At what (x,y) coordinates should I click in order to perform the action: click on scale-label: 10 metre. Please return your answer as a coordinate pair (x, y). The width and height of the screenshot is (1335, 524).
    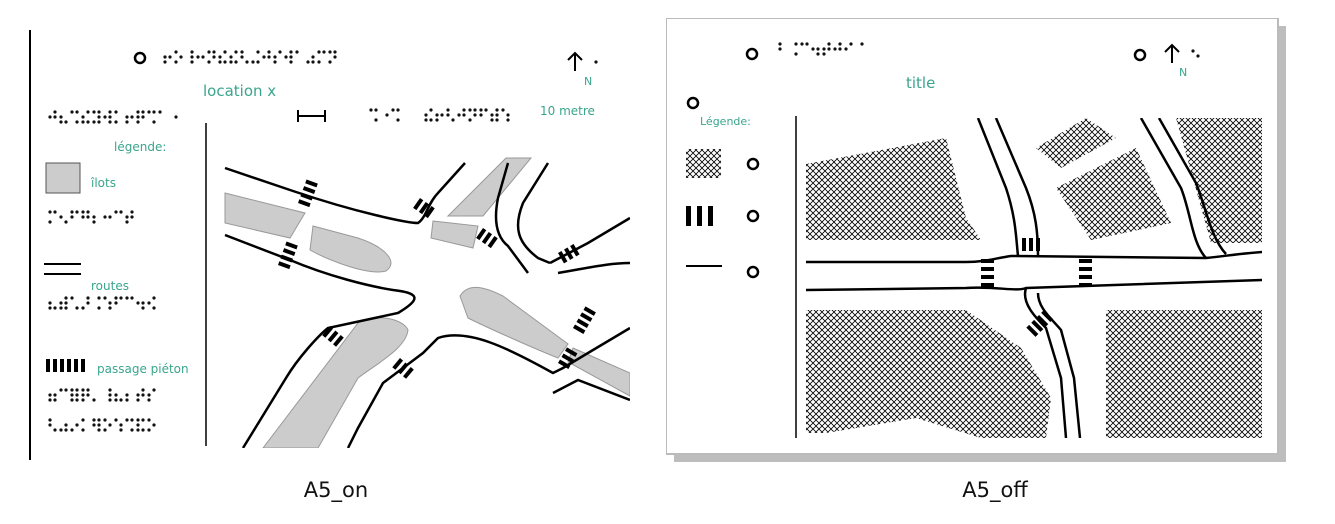
    Looking at the image, I should click on (567, 111).